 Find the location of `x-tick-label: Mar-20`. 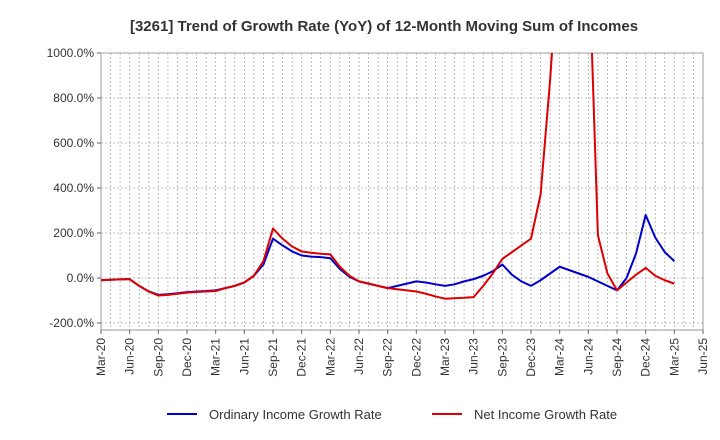

x-tick-label: Mar-20 is located at coordinates (101, 357).